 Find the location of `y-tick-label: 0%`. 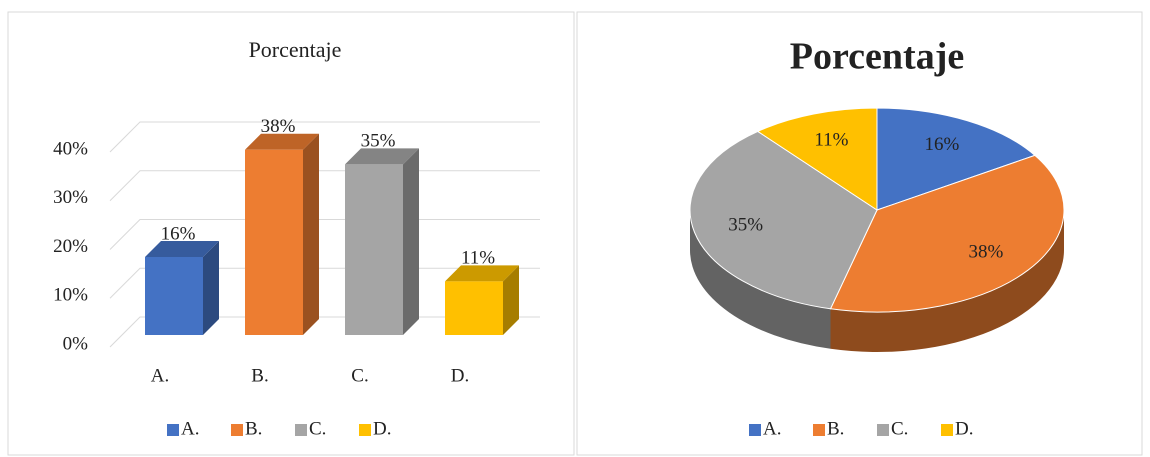

y-tick-label: 0% is located at coordinates (76, 343).